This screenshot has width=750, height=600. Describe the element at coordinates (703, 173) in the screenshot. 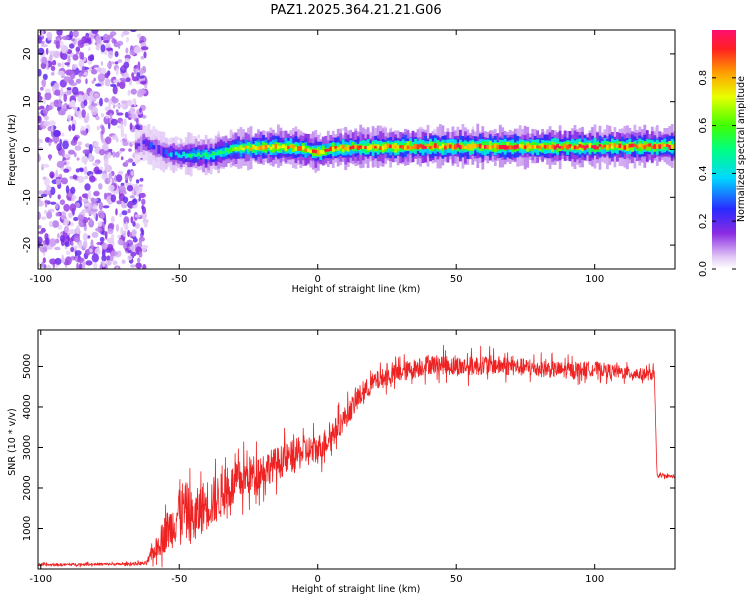

I see `colorbar-tick-label: 0.4` at that location.